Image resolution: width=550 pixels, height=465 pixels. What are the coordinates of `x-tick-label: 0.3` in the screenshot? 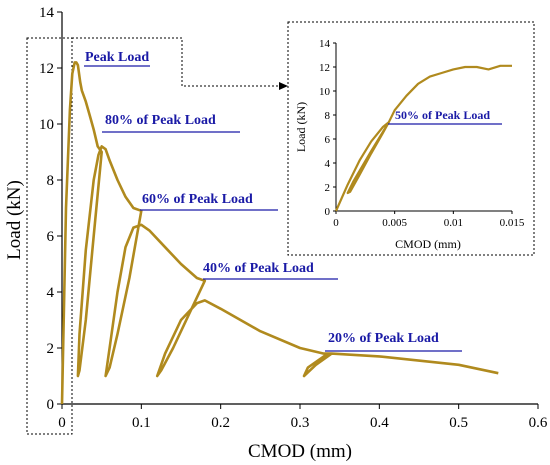 It's located at (300, 423).